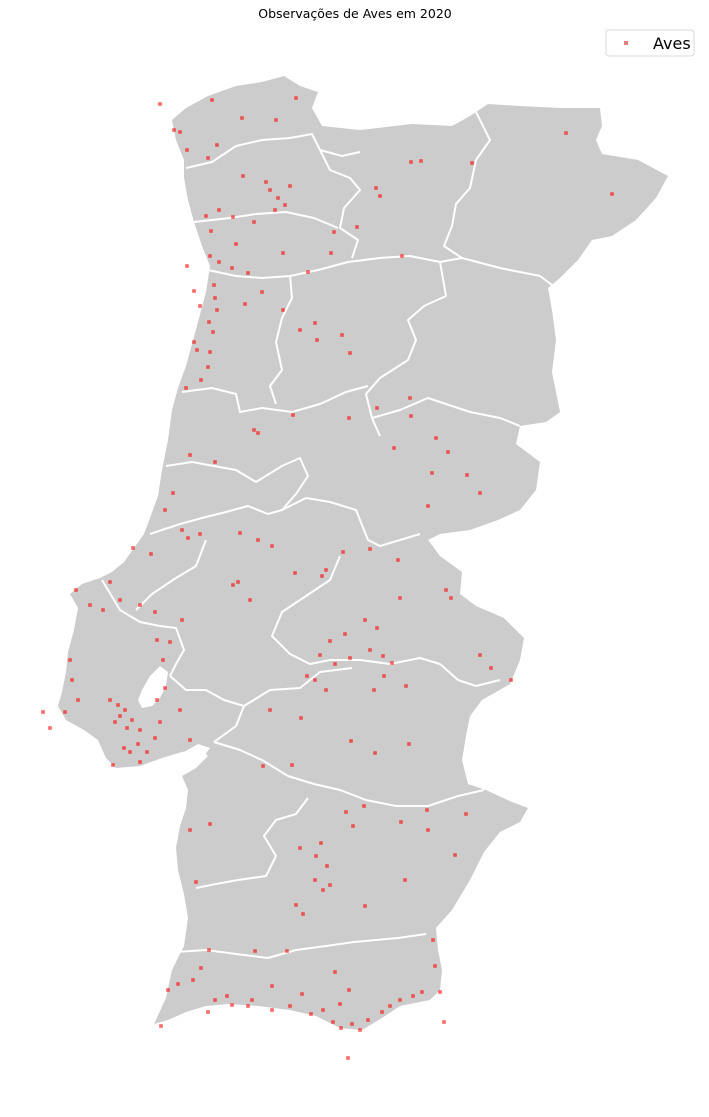 This screenshot has width=709, height=1117. What do you see at coordinates (153, 687) in the screenshot?
I see `tagus-estuary` at bounding box center [153, 687].